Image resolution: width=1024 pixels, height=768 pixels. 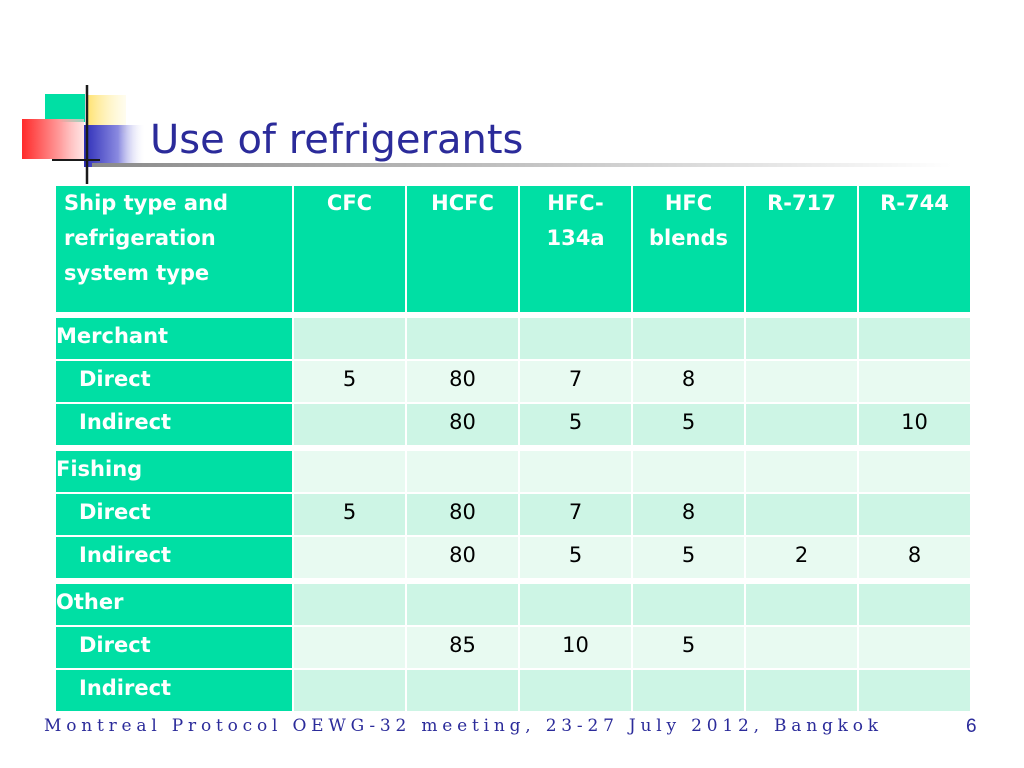 What do you see at coordinates (146, 203) in the screenshot?
I see `header-label-line: Ship type and` at bounding box center [146, 203].